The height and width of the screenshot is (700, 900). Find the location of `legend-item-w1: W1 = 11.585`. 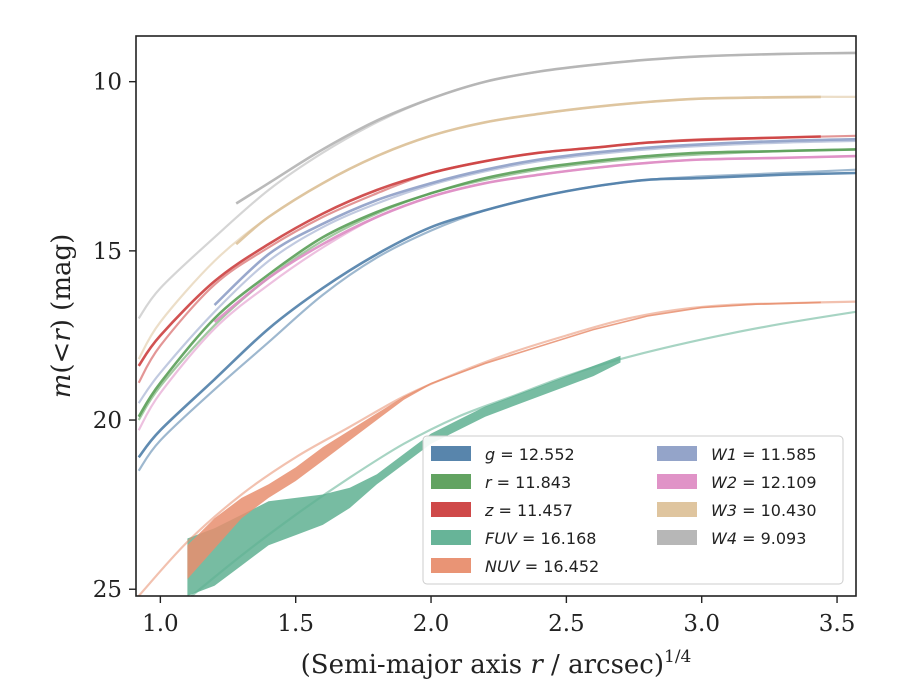

legend-item-w1: W1 = 11.585 is located at coordinates (737, 454).